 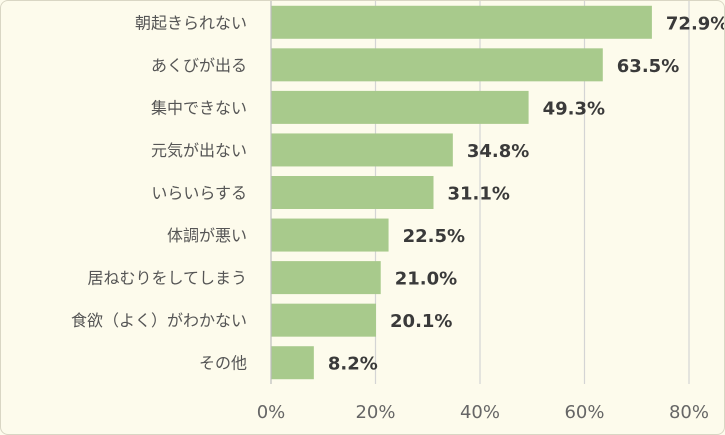 I want to click on data-label: 34.8%, so click(x=498, y=151).